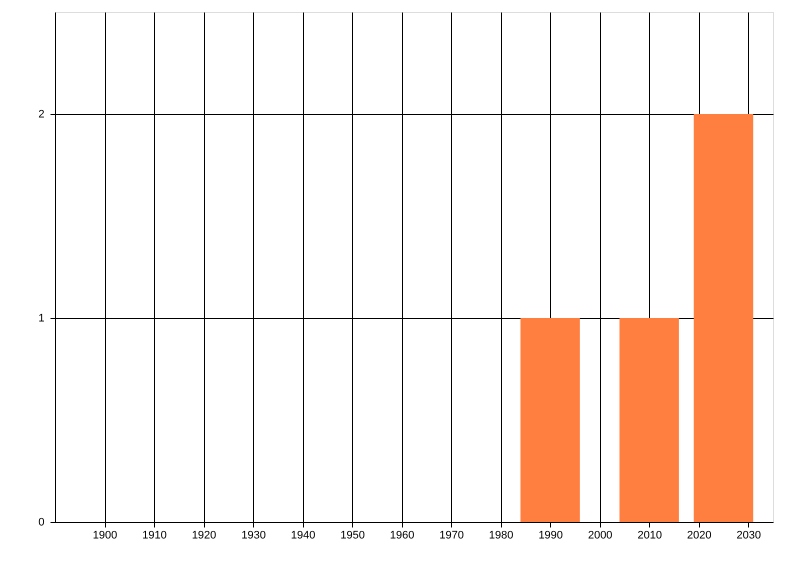 The height and width of the screenshot is (576, 800). Describe the element at coordinates (41, 114) in the screenshot. I see `y-tick-label: 2` at that location.